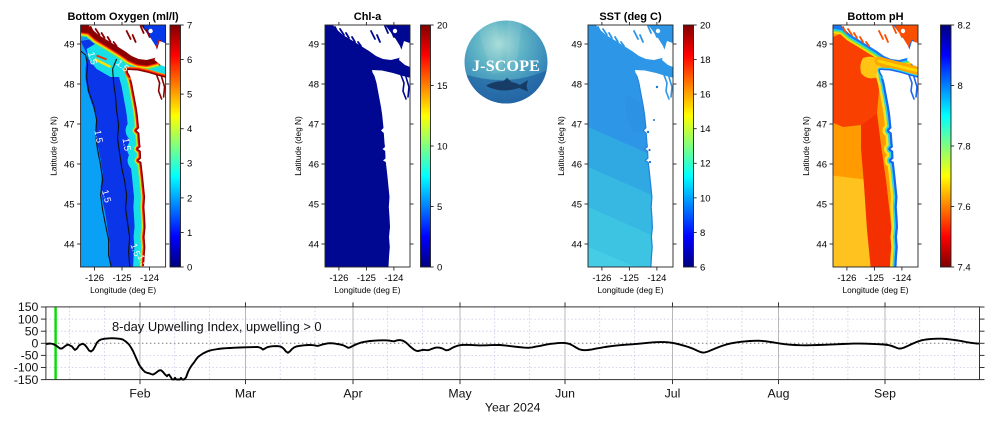  I want to click on svg-text: May, so click(460, 394).